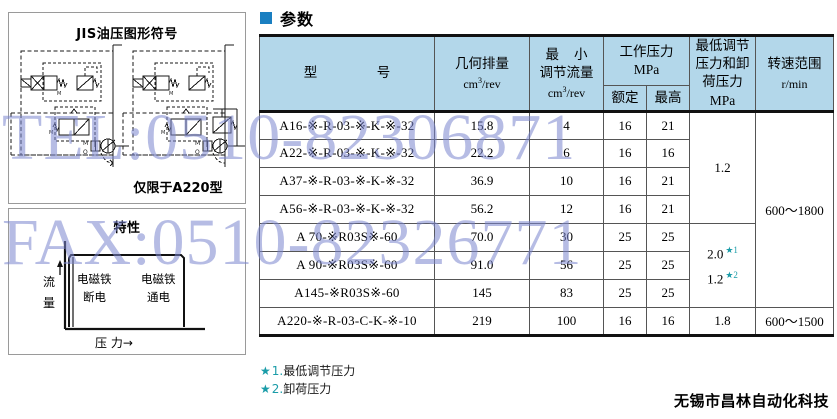 This screenshot has width=837, height=419. What do you see at coordinates (183, 105) in the screenshot?
I see `schematic-a220: M M` at bounding box center [183, 105].